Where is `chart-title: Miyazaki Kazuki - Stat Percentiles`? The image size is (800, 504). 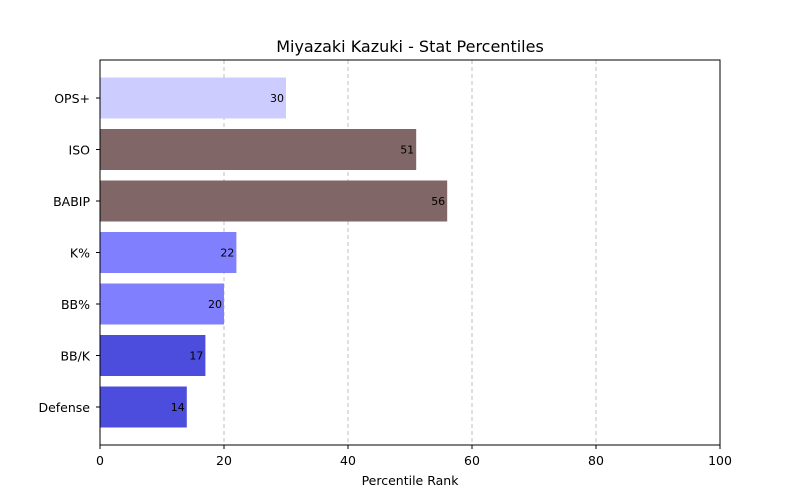
chart-title: Miyazaki Kazuki - Stat Percentiles is located at coordinates (410, 46).